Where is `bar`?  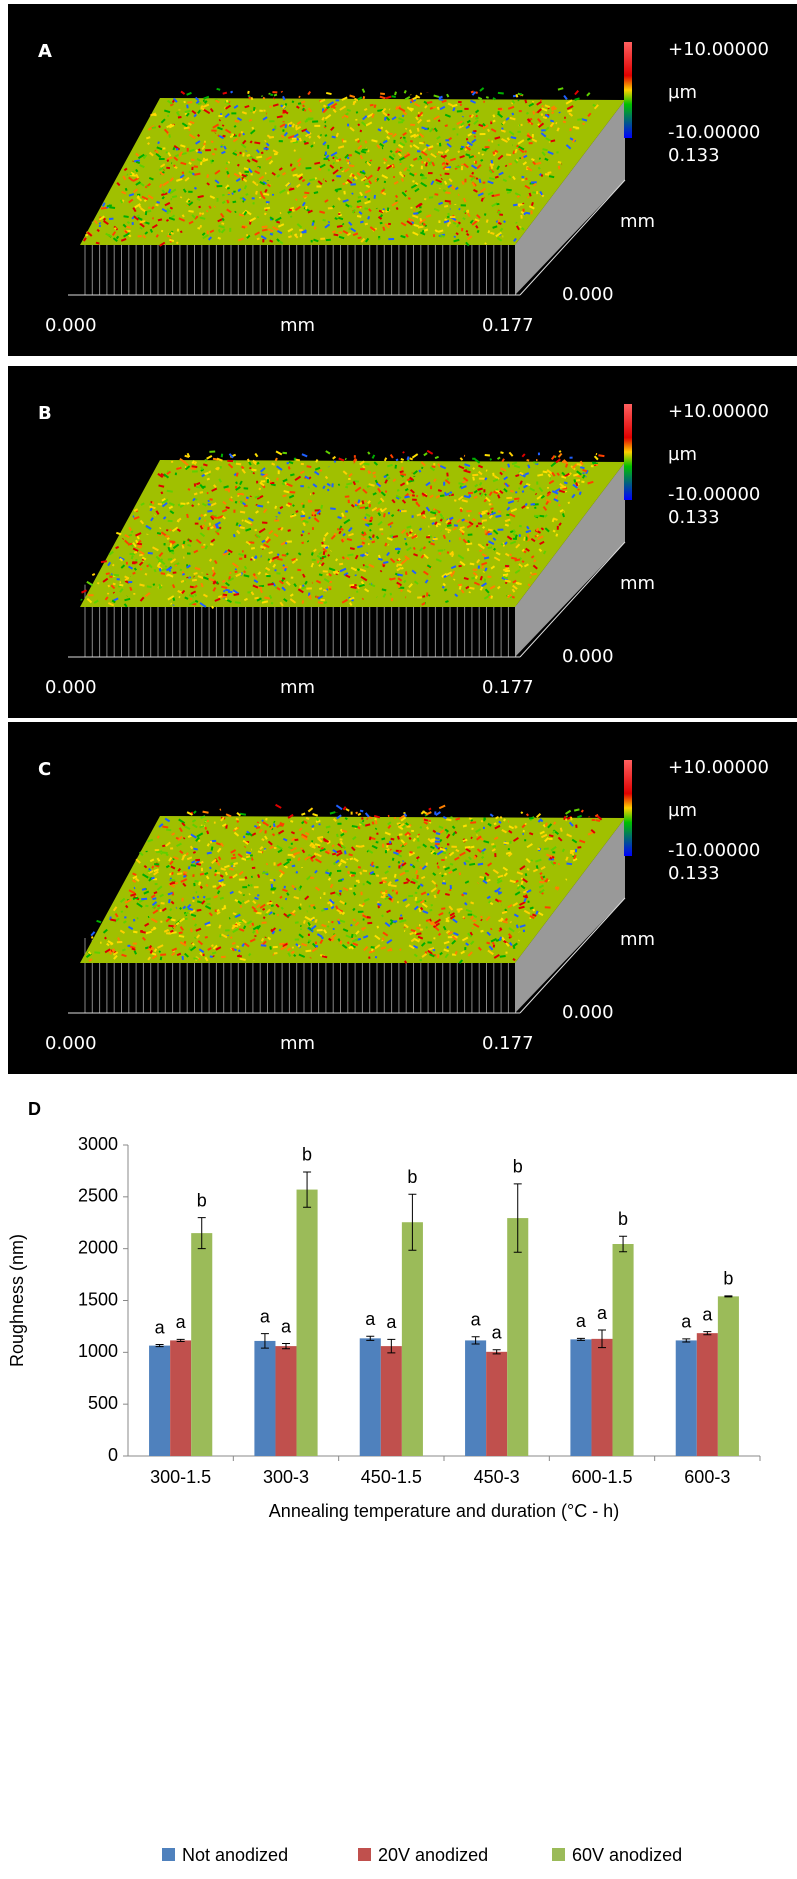 bar is located at coordinates (202, 1344).